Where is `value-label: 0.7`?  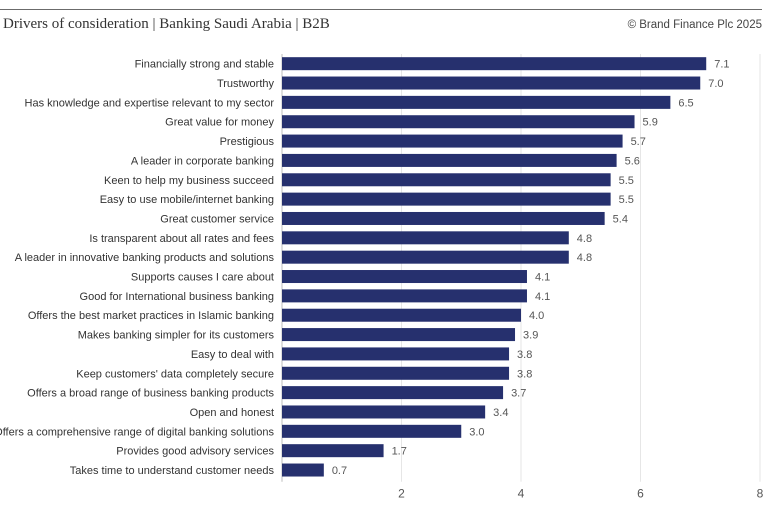
value-label: 0.7 is located at coordinates (339, 471).